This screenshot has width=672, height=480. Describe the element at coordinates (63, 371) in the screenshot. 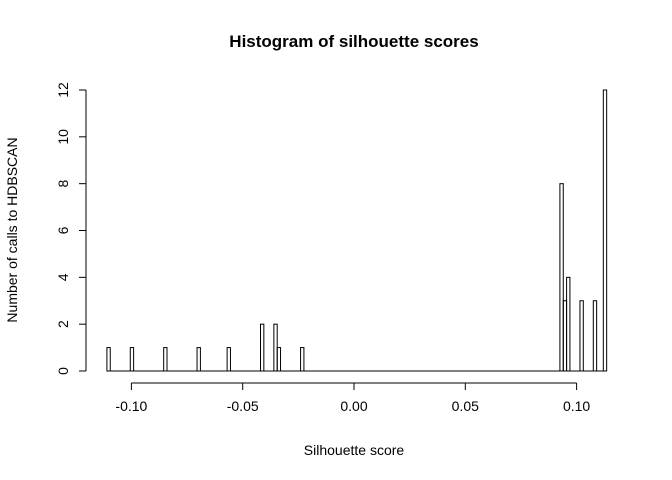

I see `y-tick-label: 0` at that location.